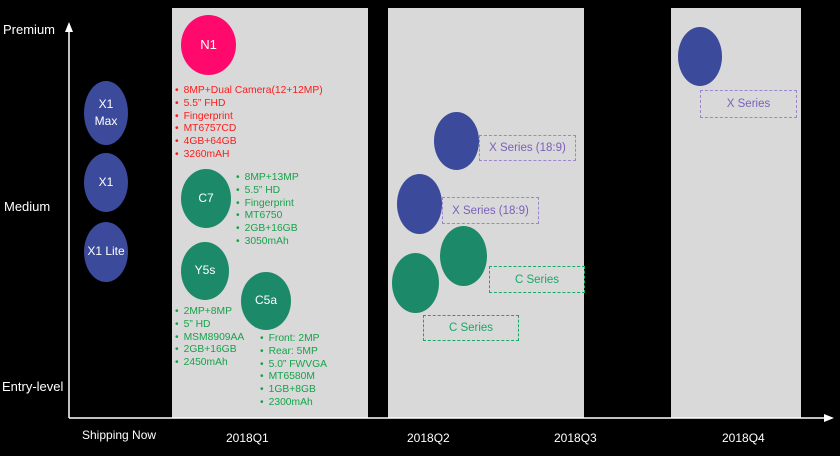 This screenshot has width=840, height=456. Describe the element at coordinates (206, 198) in the screenshot. I see `bubble-c7: C7` at that location.